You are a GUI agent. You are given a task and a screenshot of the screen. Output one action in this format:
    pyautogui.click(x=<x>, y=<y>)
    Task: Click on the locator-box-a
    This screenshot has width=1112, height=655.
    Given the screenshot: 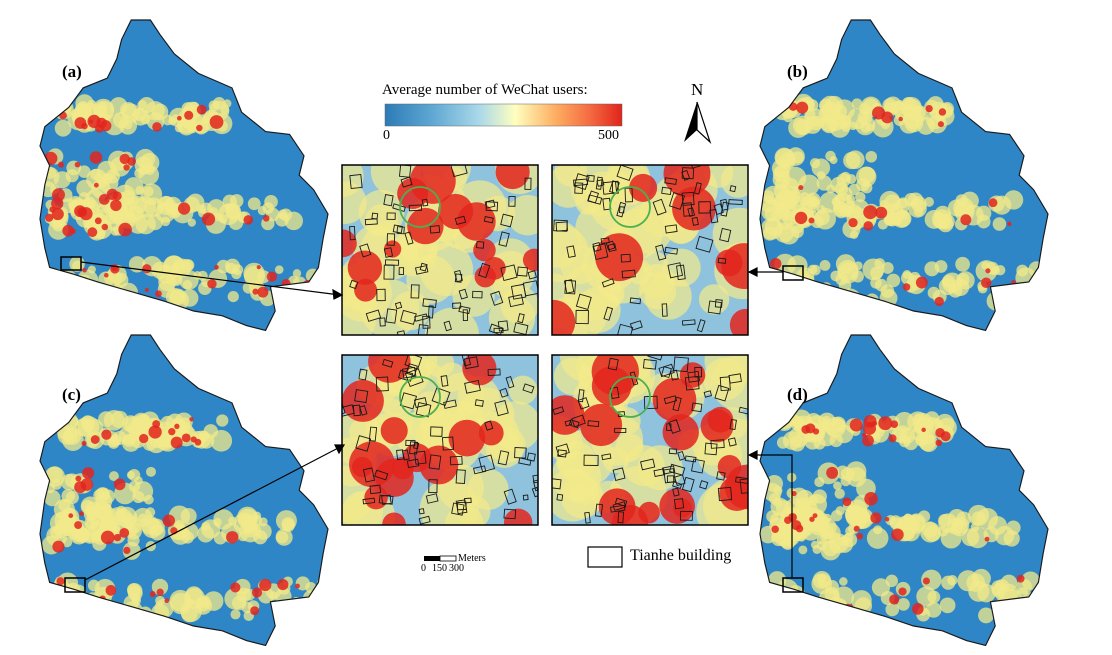 What is the action you would take?
    pyautogui.click(x=71, y=263)
    